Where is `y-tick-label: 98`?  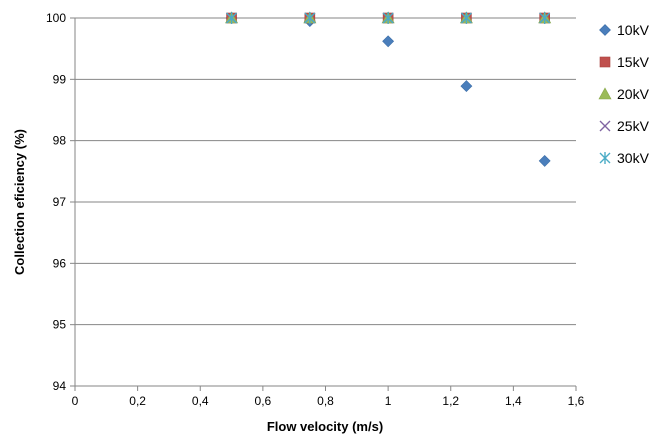 y-tick-label: 98 is located at coordinates (60, 141).